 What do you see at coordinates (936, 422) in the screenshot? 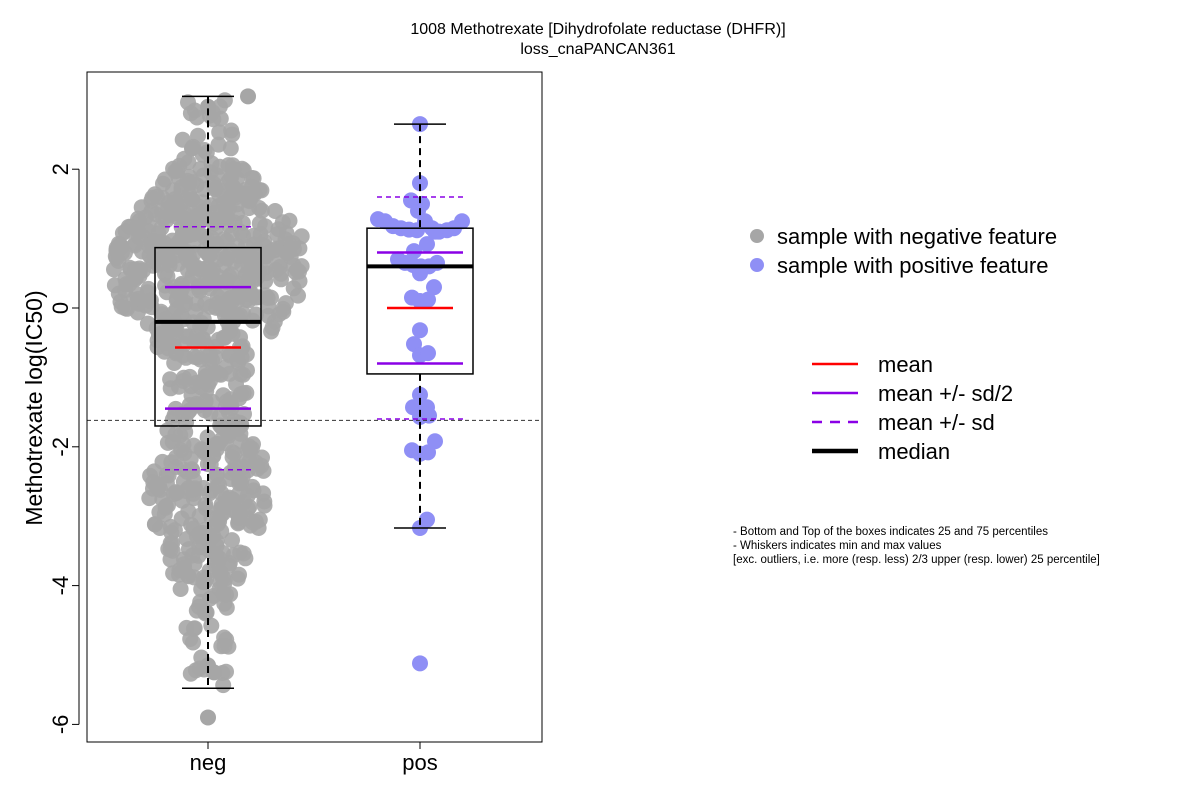
I see `legend-line-label: mean +/- sd` at bounding box center [936, 422].